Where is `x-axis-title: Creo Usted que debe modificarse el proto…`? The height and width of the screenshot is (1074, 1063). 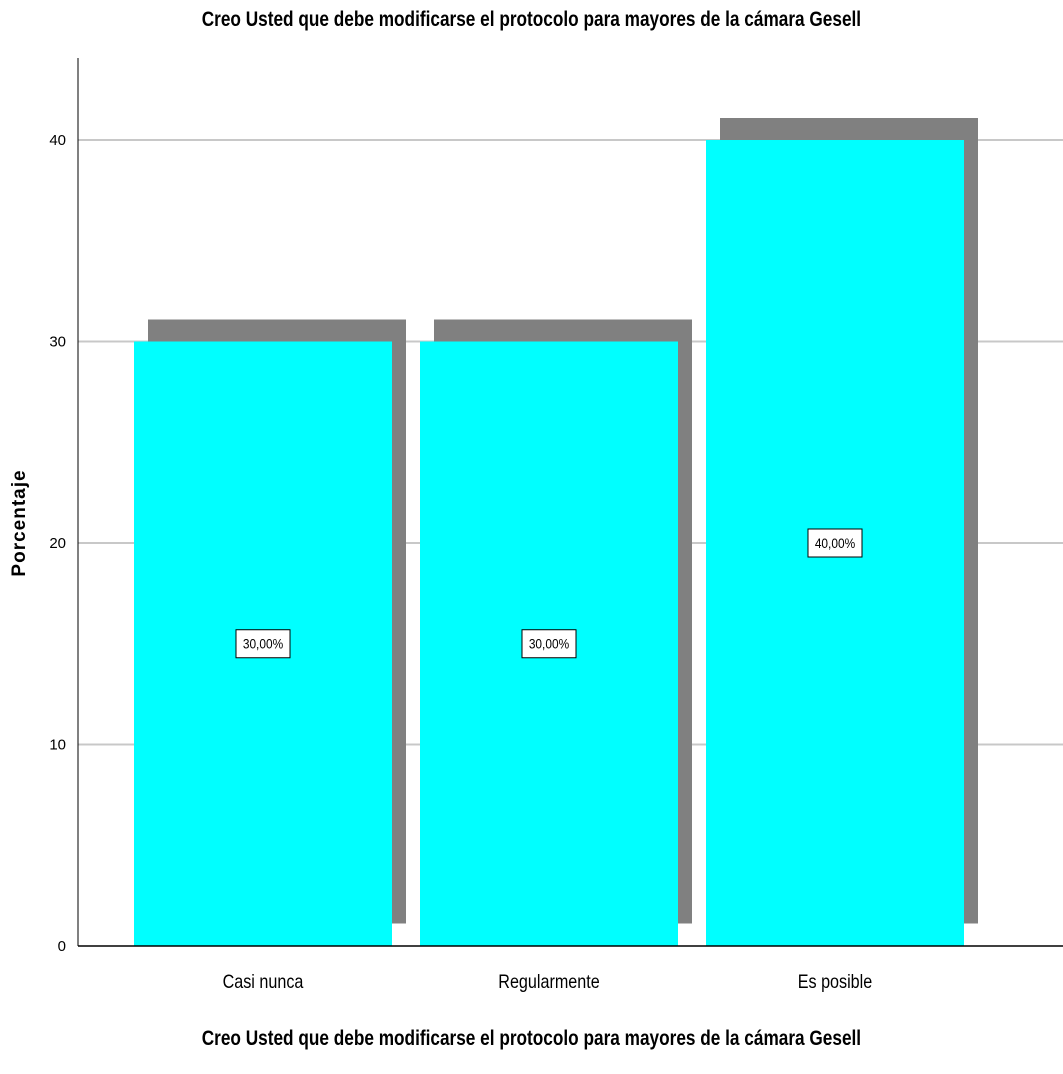
x-axis-title: Creo Usted que debe modificarse el proto… is located at coordinates (531, 1038).